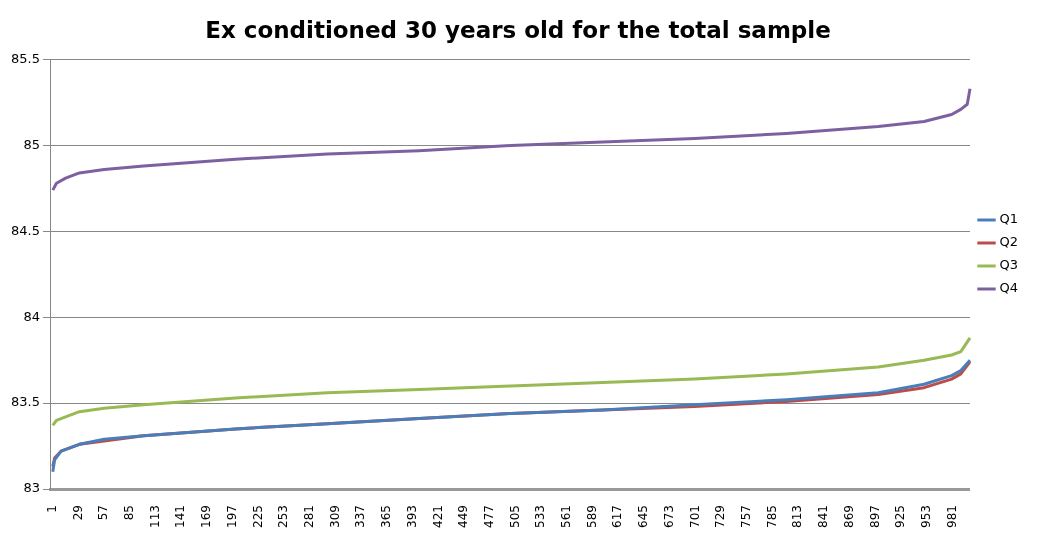  What do you see at coordinates (746, 516) in the screenshot?
I see `x-tick-label: 757` at bounding box center [746, 516].